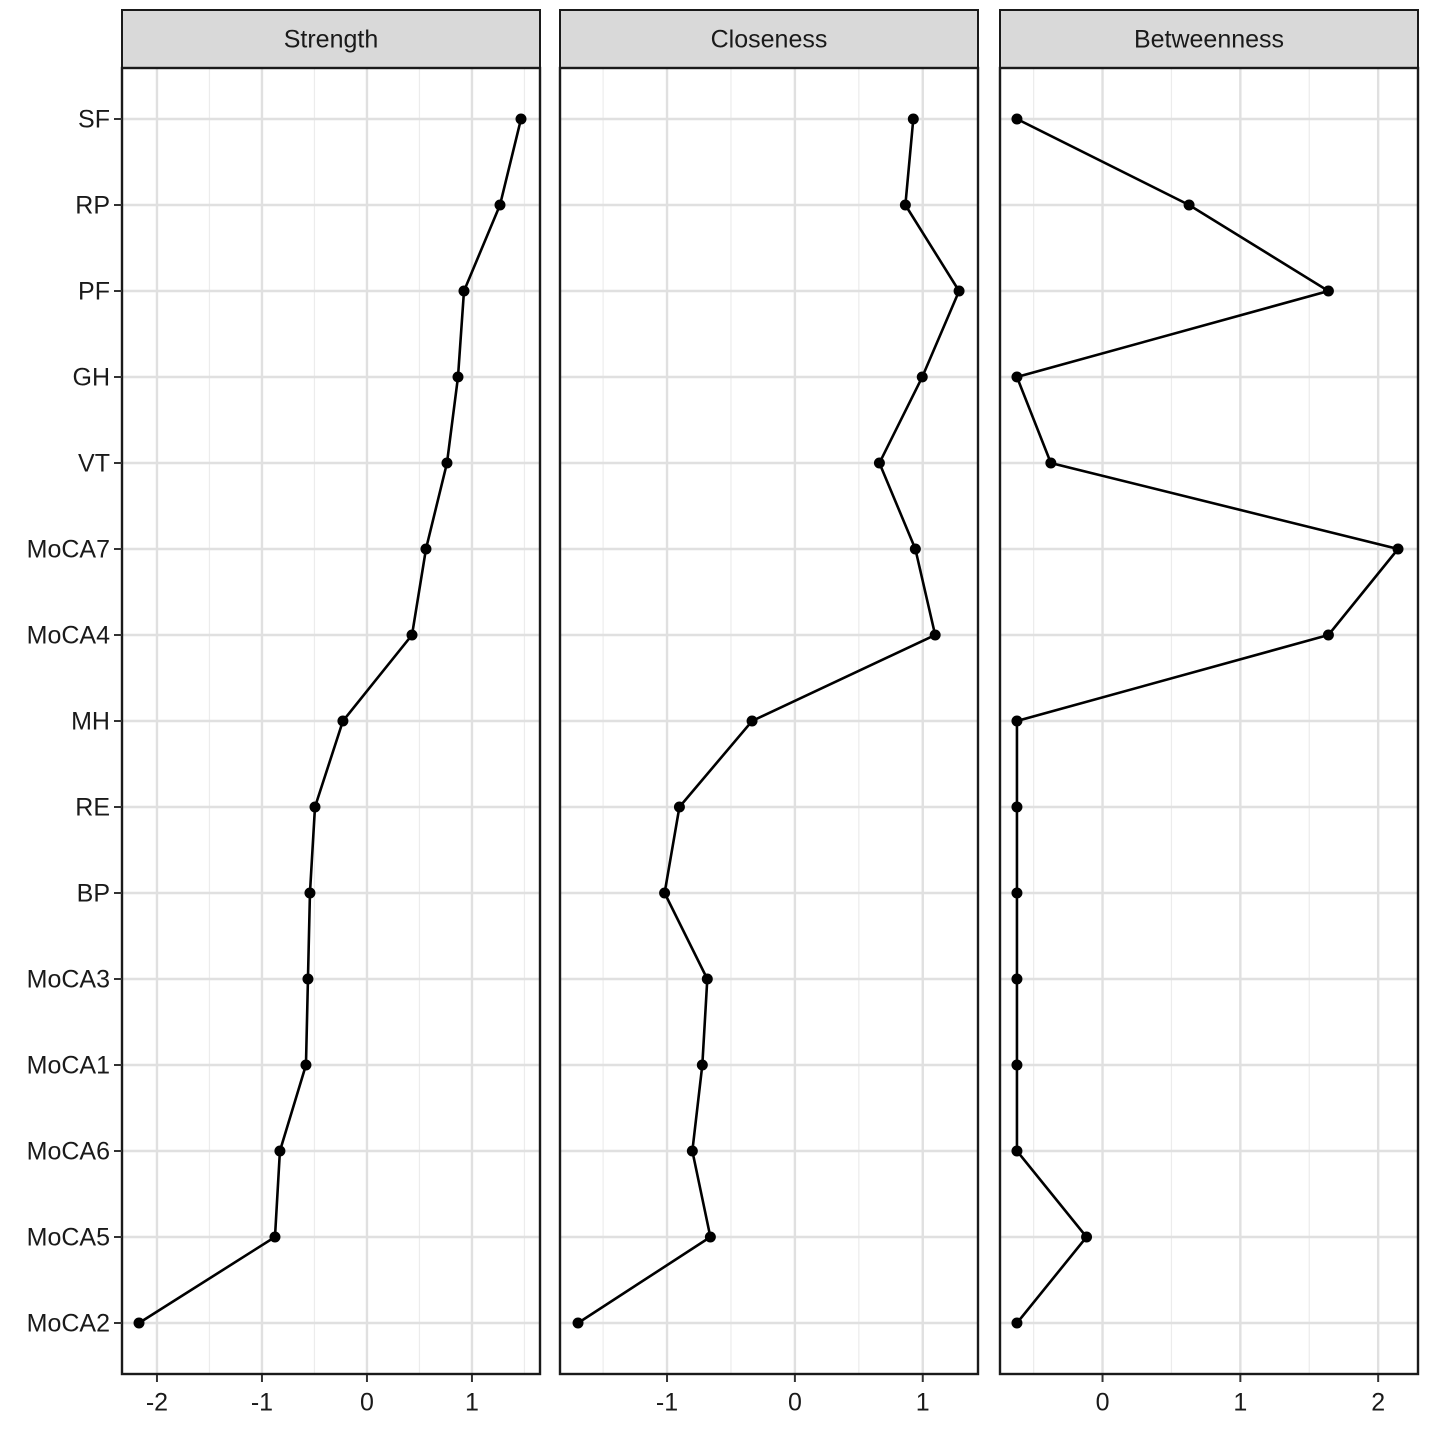 This screenshot has height=1429, width=1430. I want to click on x-tick-label: 2, so click(1378, 1403).